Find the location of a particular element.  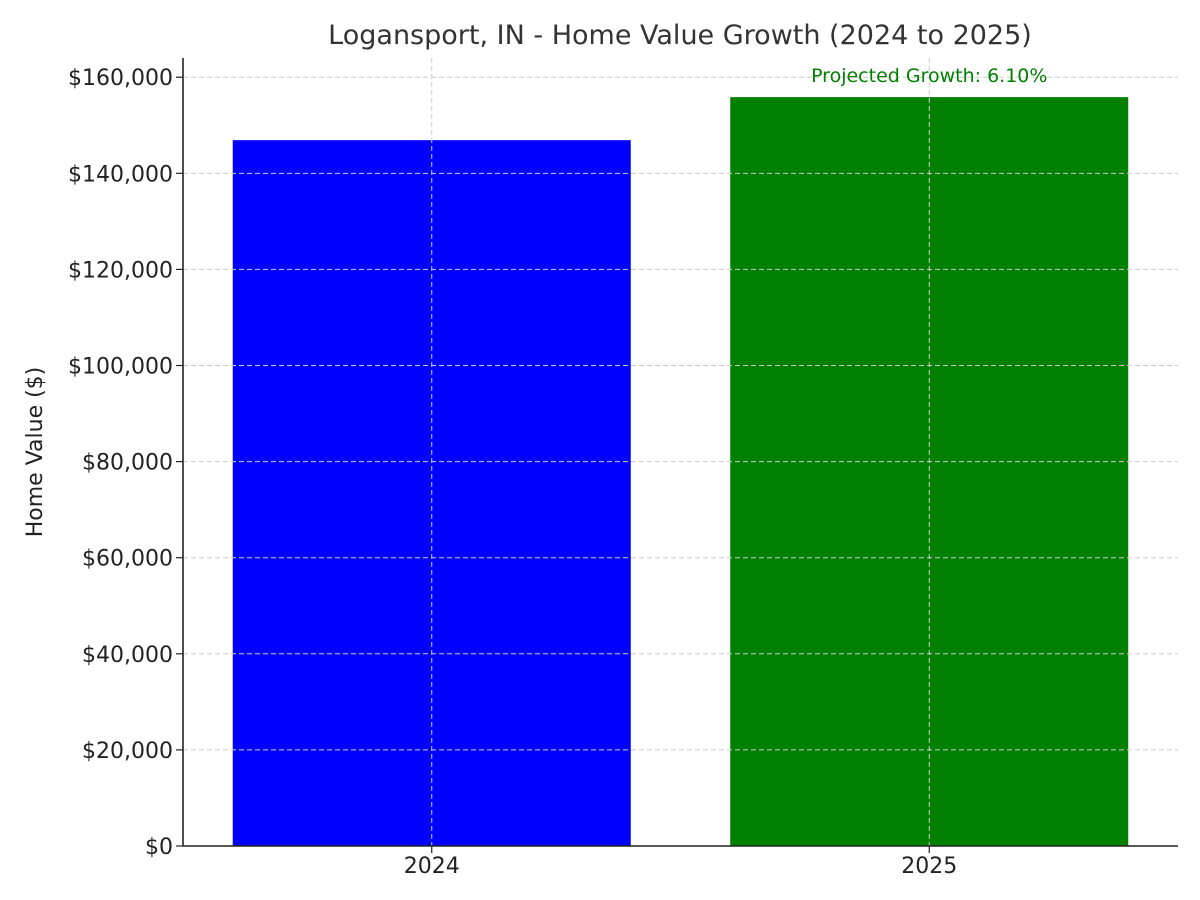

y-tick-label: $160,000 is located at coordinates (120, 78).